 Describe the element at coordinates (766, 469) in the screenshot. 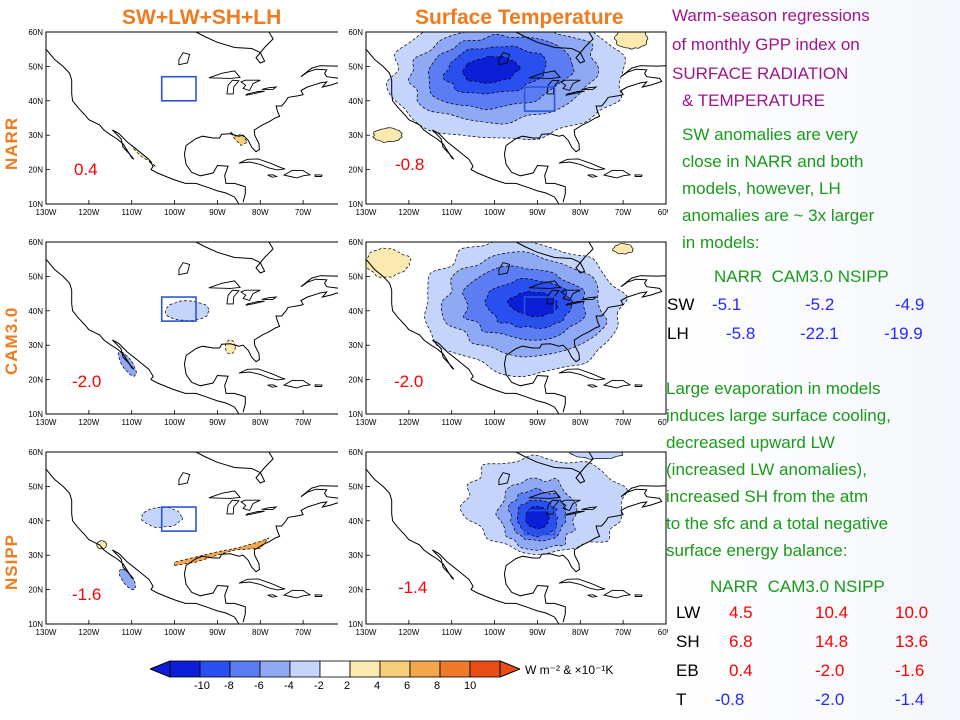

I see `note2-line-4: (increased LW anomalies),` at that location.